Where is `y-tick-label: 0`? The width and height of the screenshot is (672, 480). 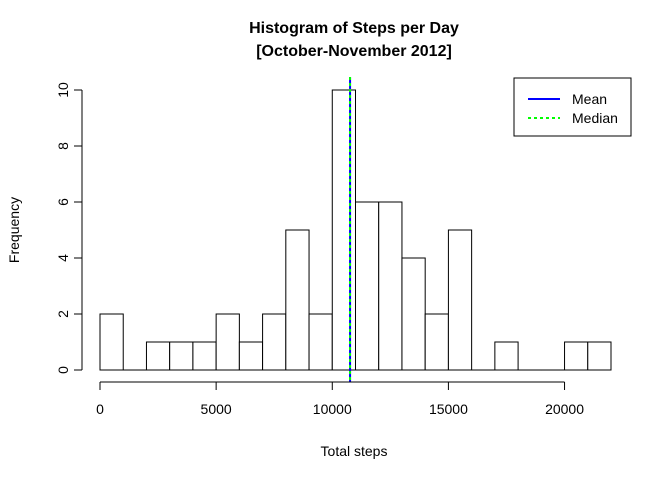
y-tick-label: 0 is located at coordinates (63, 370).